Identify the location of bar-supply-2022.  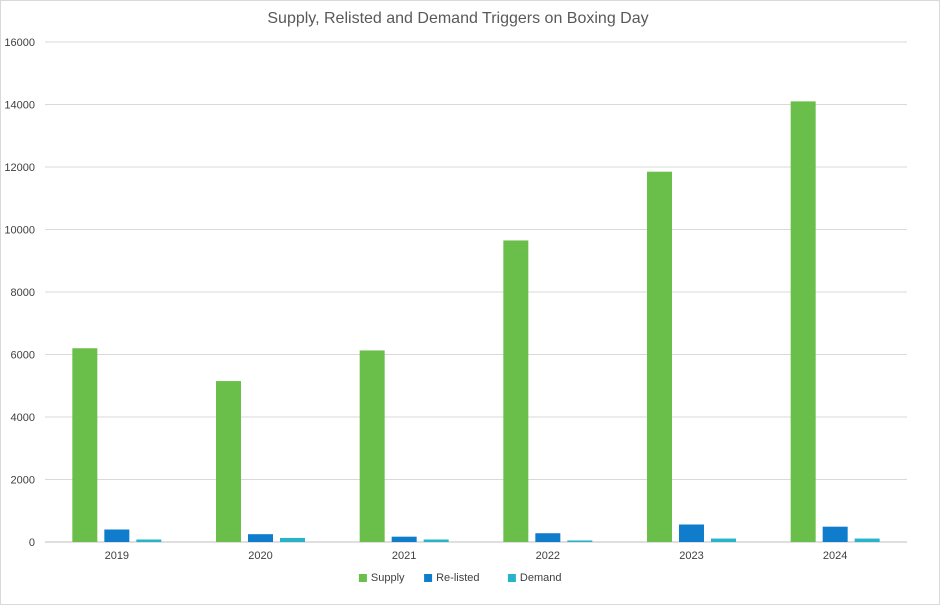
(516, 391).